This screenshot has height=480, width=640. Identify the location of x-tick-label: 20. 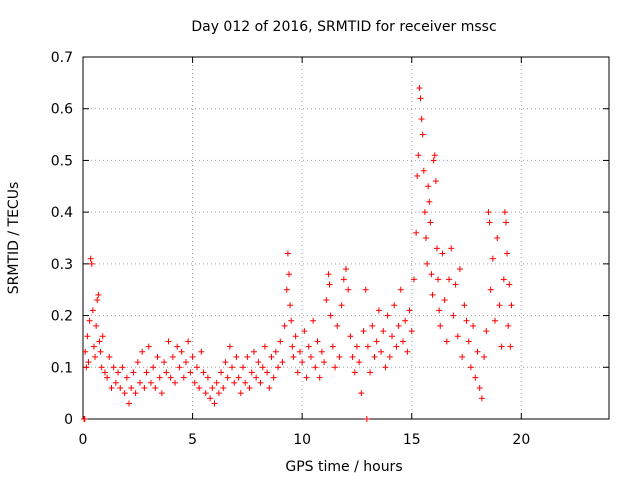
(521, 440).